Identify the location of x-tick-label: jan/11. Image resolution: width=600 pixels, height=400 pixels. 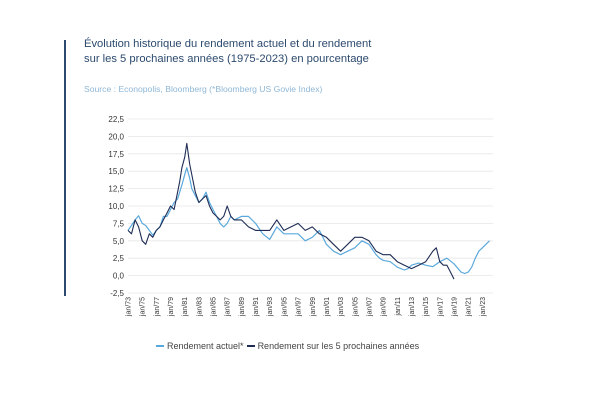
(398, 307).